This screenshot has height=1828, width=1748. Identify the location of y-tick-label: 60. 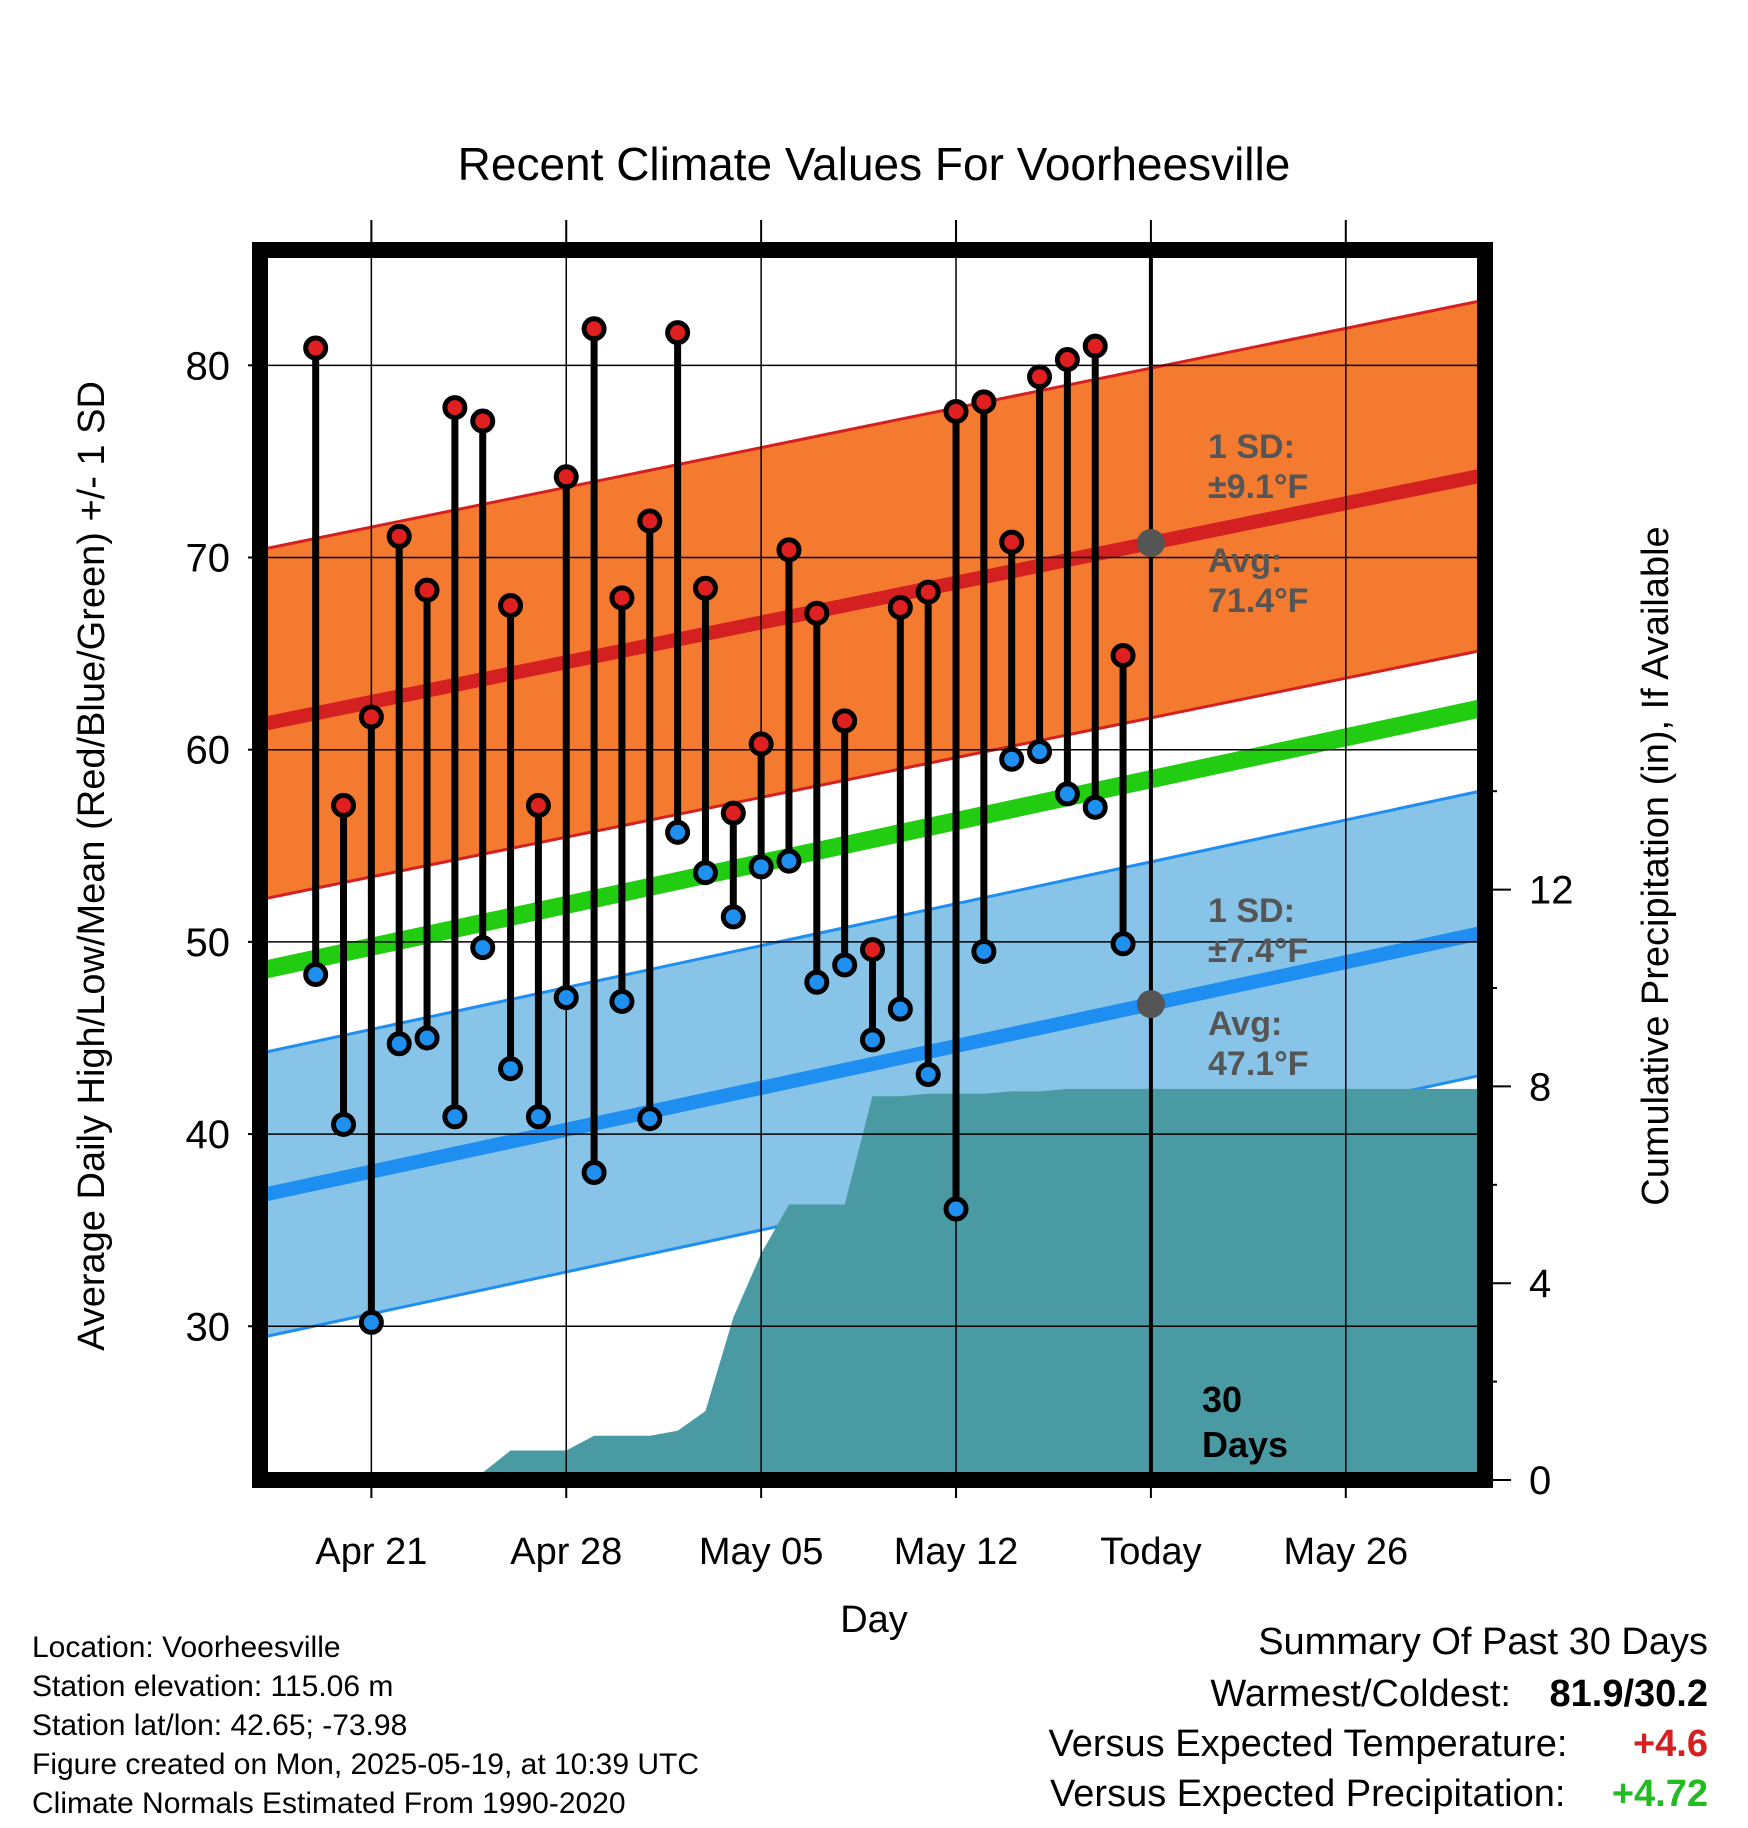
(208, 751).